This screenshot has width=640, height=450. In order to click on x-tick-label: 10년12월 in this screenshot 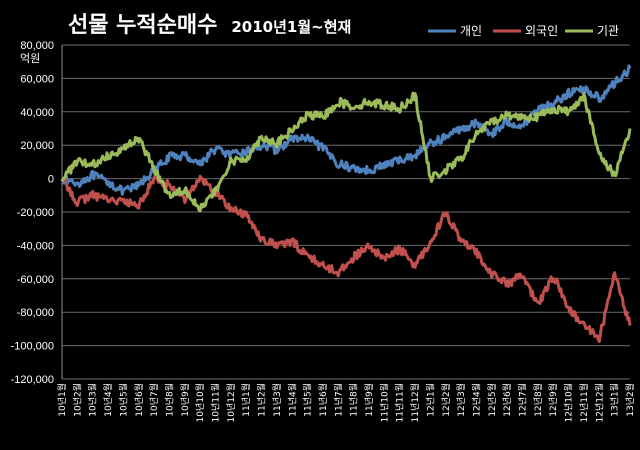, I will do `click(231, 402)`.